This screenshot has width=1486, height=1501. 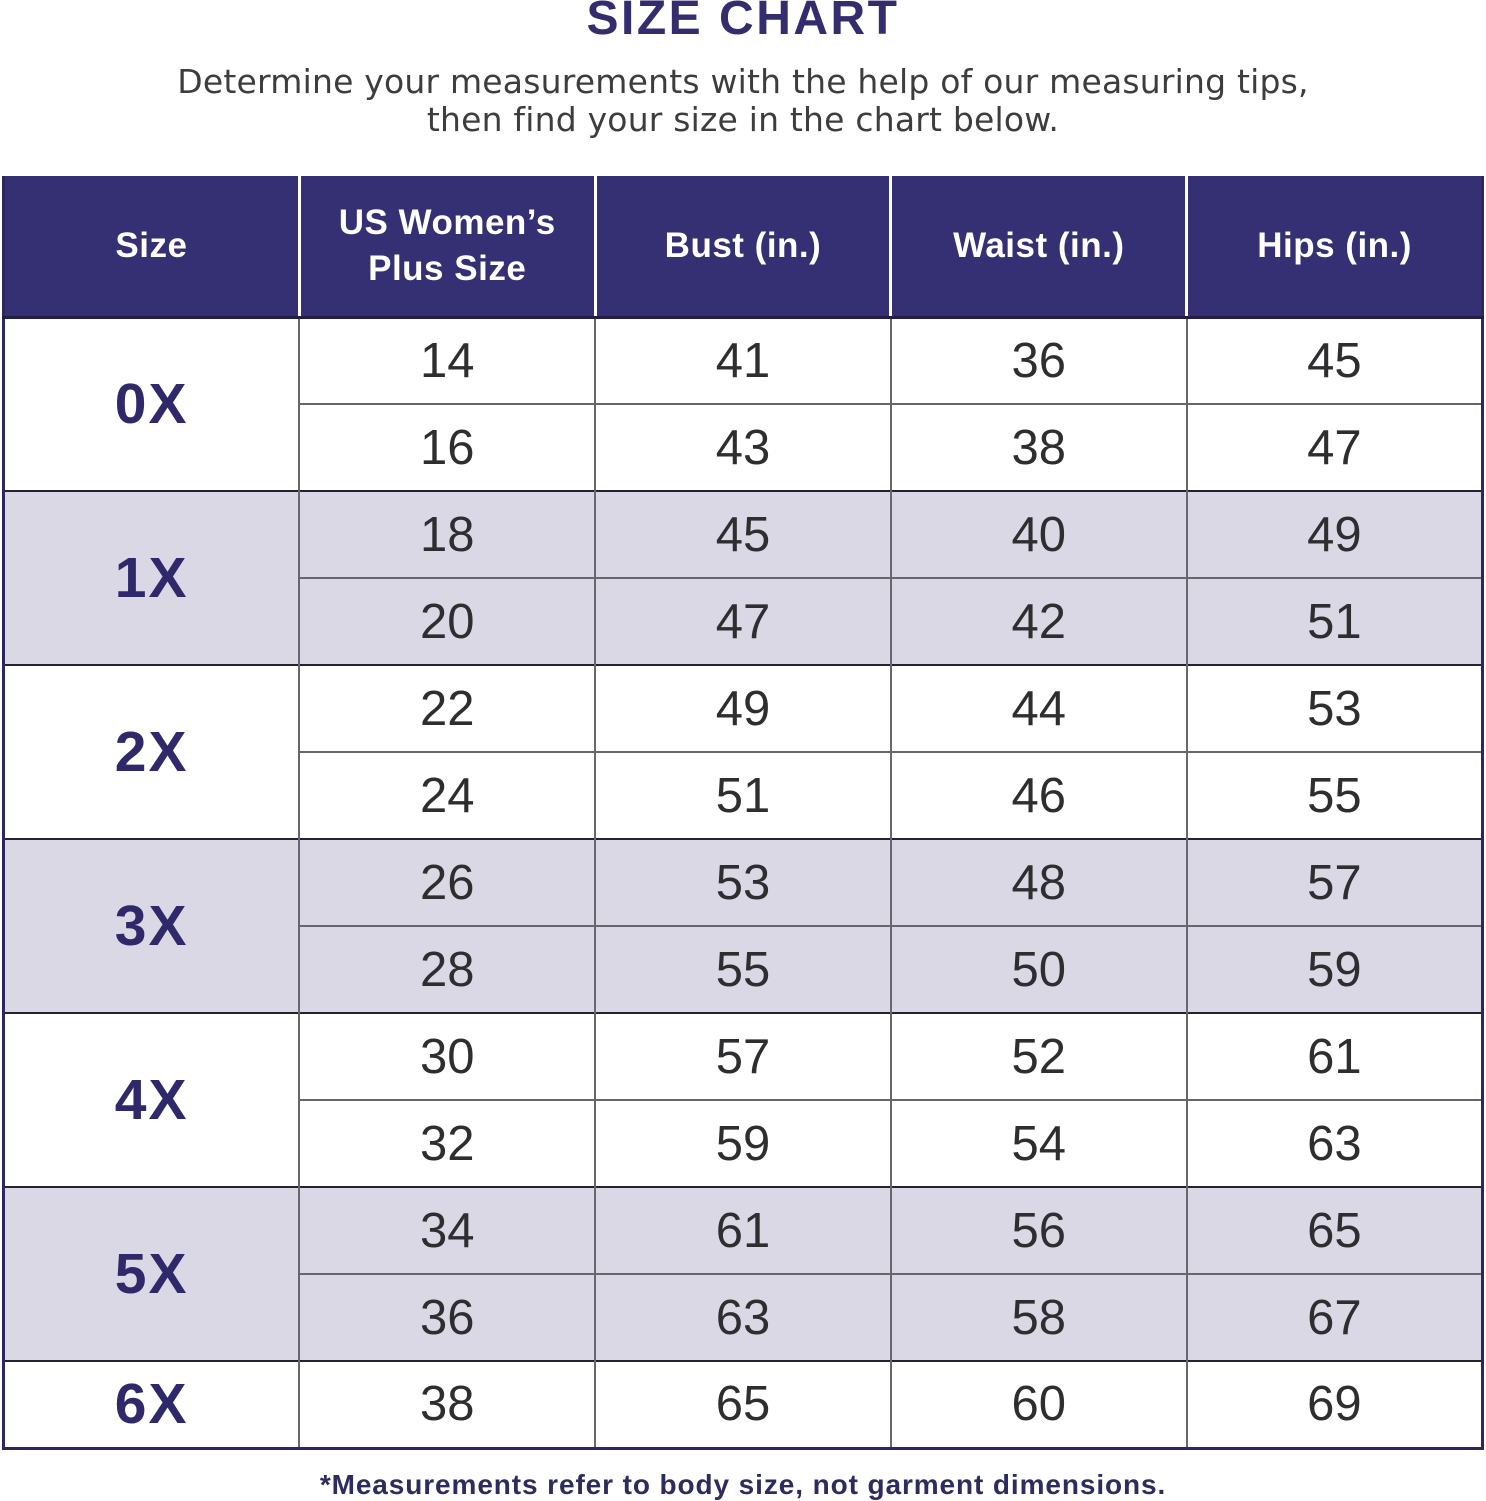 I want to click on cell-hips: 59, so click(x=1334, y=969).